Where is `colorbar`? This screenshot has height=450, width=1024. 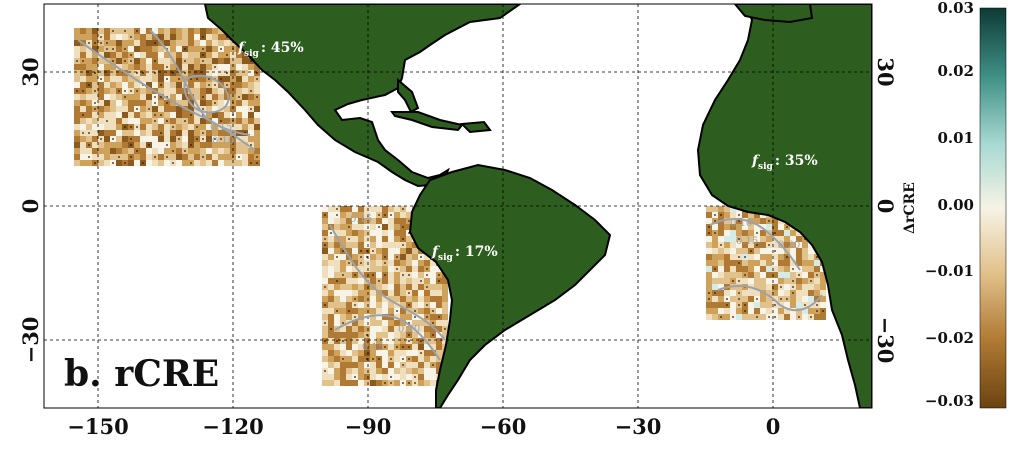
colorbar is located at coordinates (993, 208).